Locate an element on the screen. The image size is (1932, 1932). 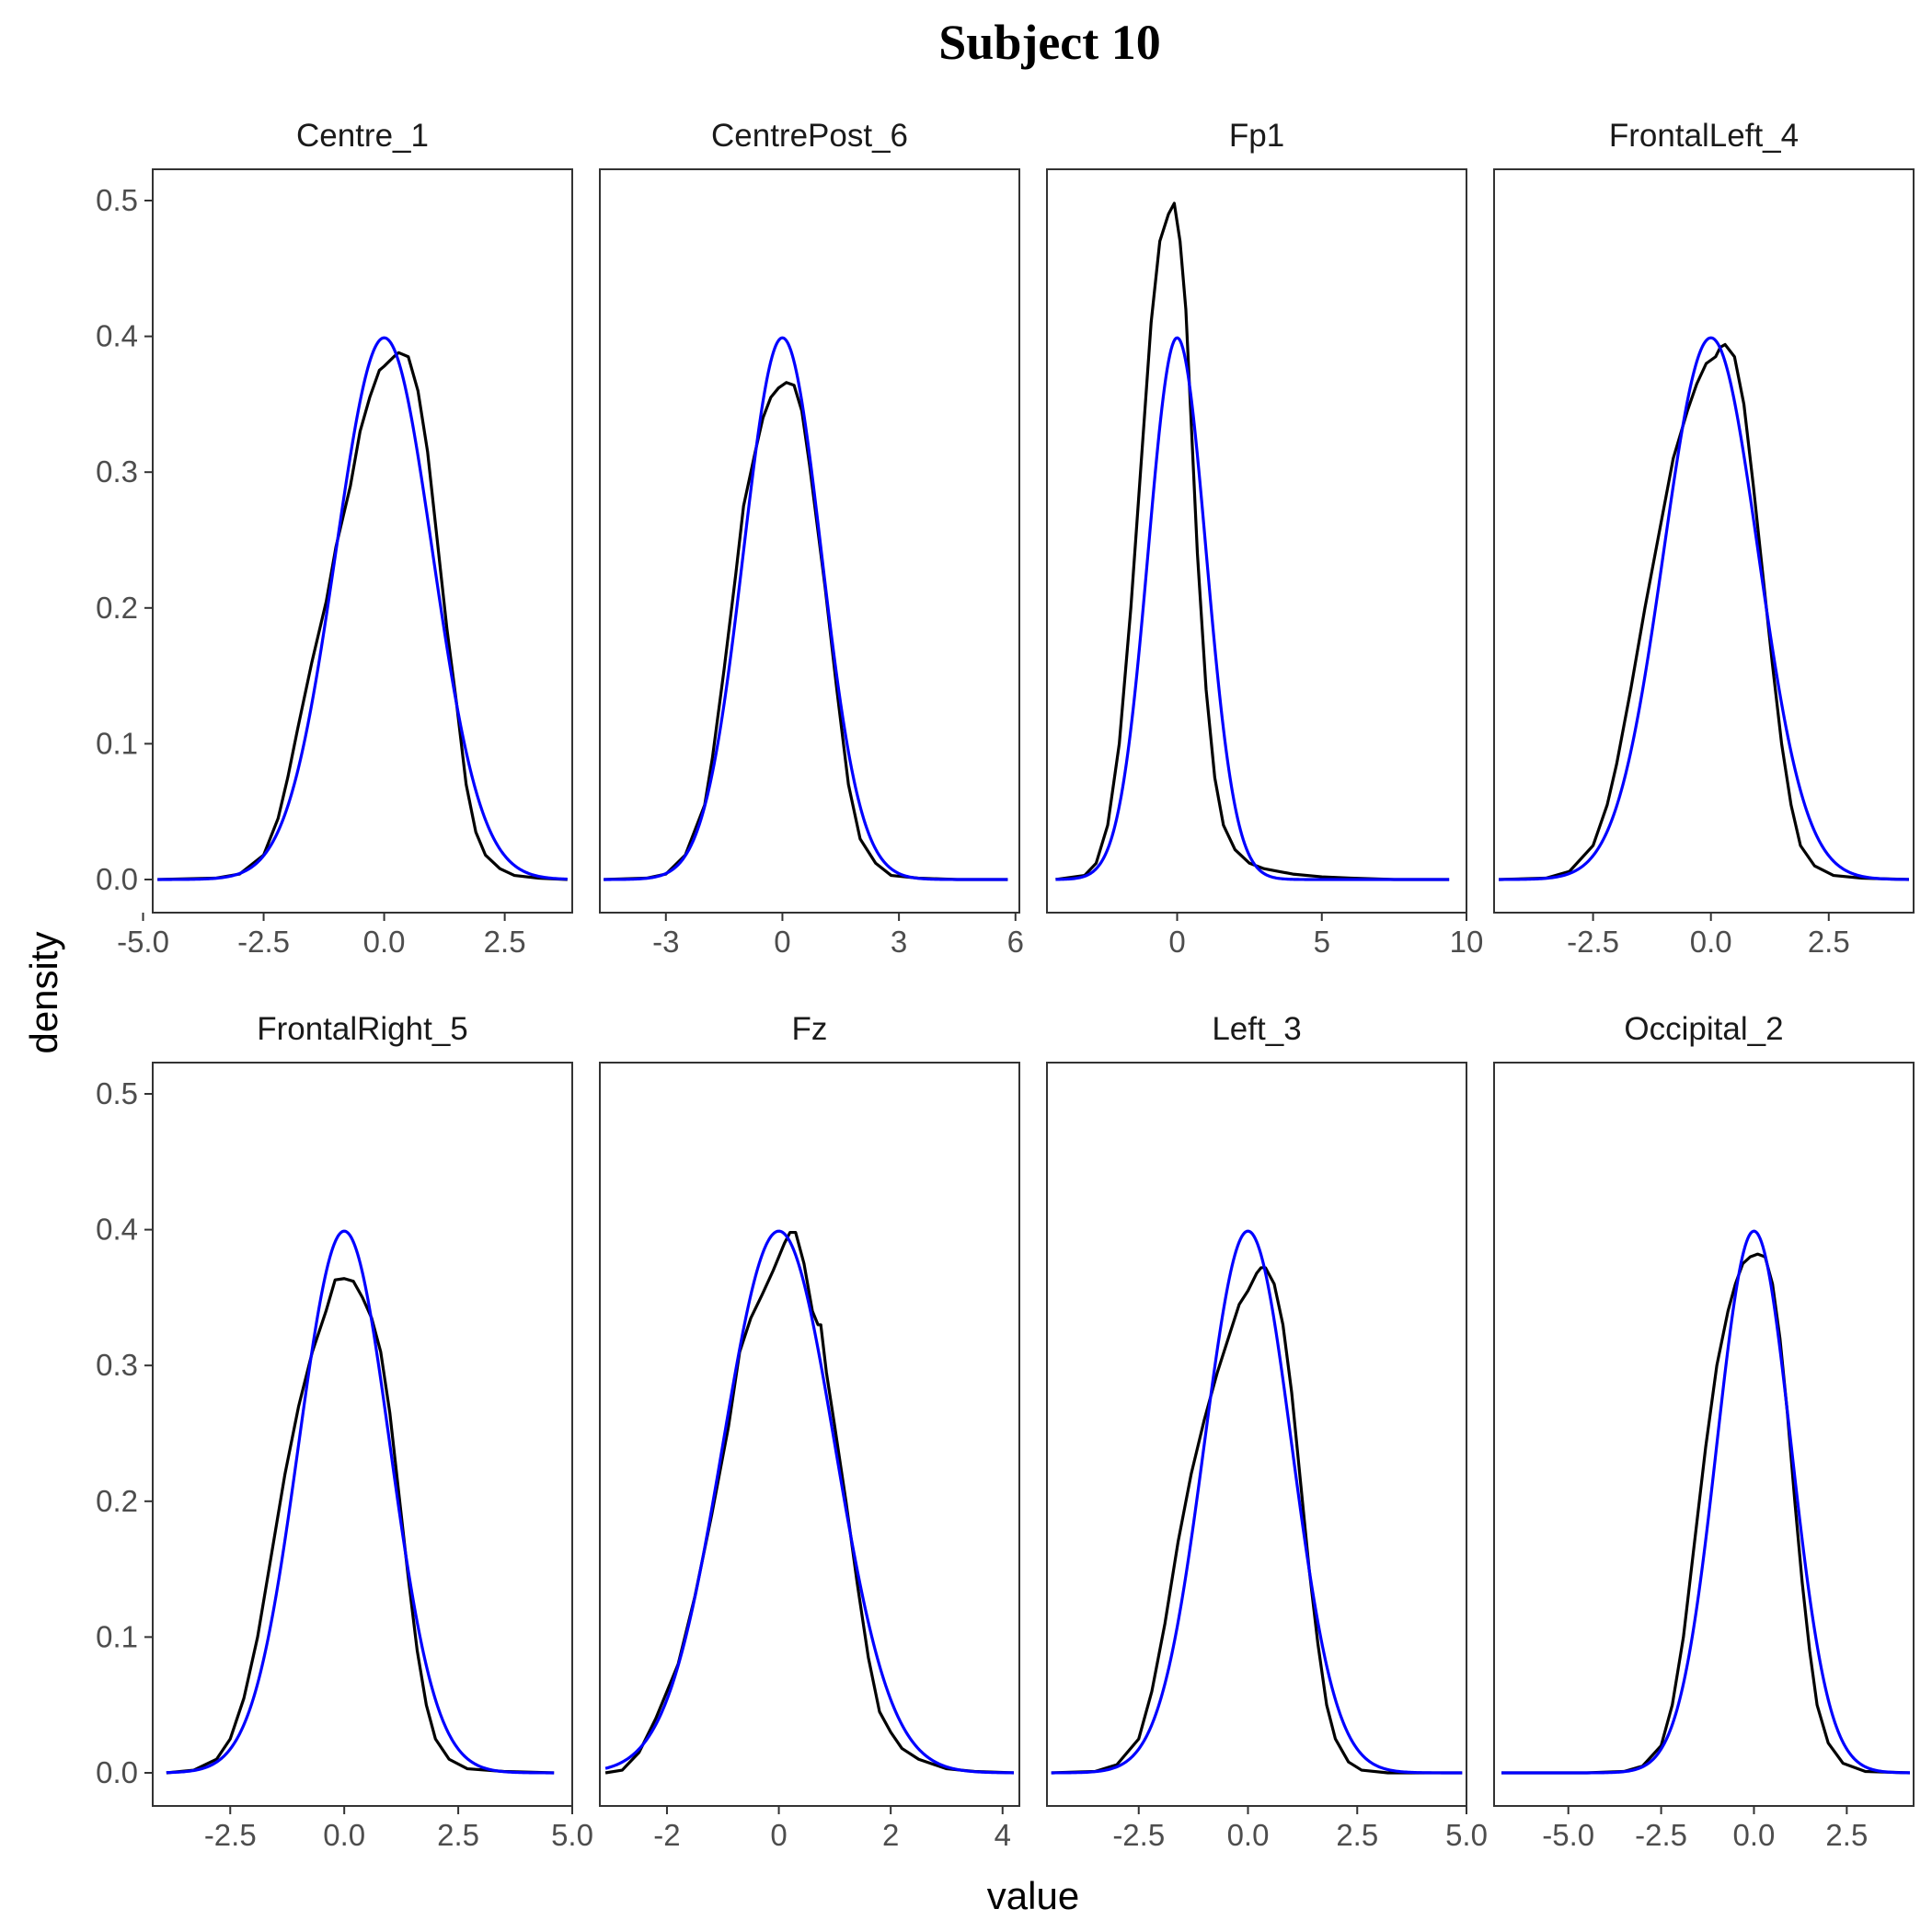
x-tick-label: -2 is located at coordinates (666, 1835).